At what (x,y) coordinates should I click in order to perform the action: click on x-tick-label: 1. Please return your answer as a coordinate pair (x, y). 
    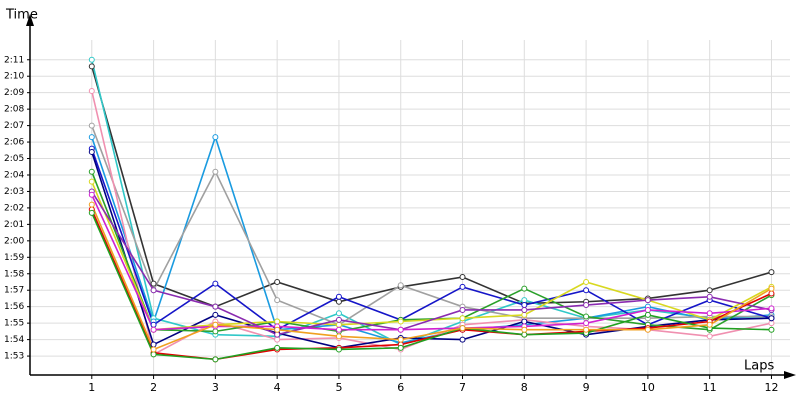
    Looking at the image, I should click on (91, 387).